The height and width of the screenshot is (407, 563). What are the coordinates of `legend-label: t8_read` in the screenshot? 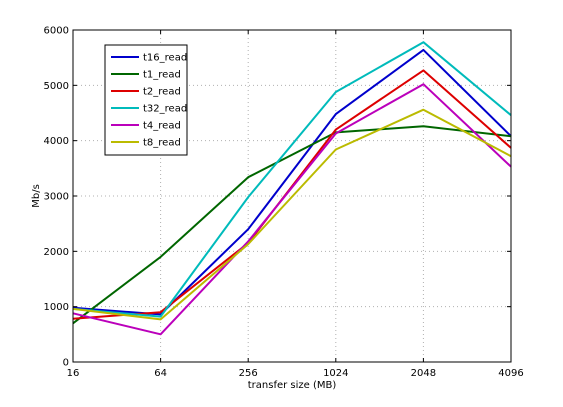 It's located at (162, 143).